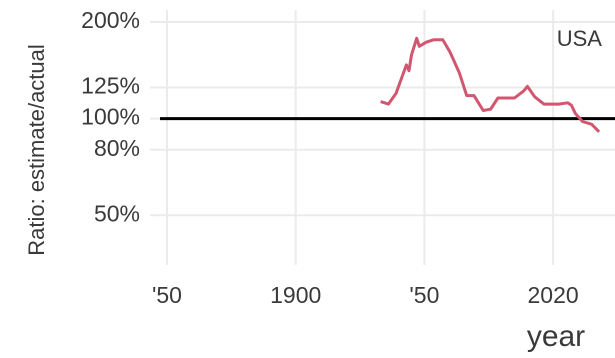 The width and height of the screenshot is (615, 358). I want to click on y-tick-label: 200%, so click(110, 20).